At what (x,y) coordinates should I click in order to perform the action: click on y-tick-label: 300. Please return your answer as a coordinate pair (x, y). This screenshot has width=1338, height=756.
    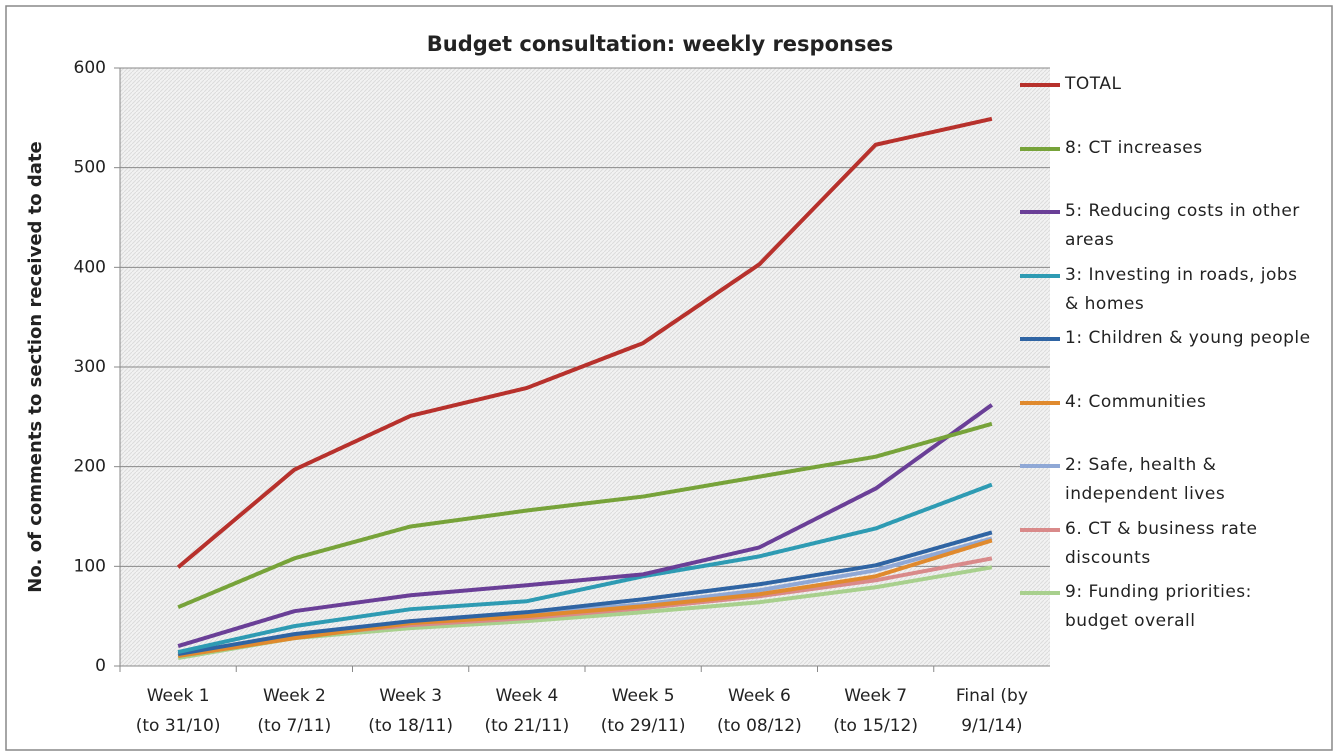
    Looking at the image, I should click on (90, 367).